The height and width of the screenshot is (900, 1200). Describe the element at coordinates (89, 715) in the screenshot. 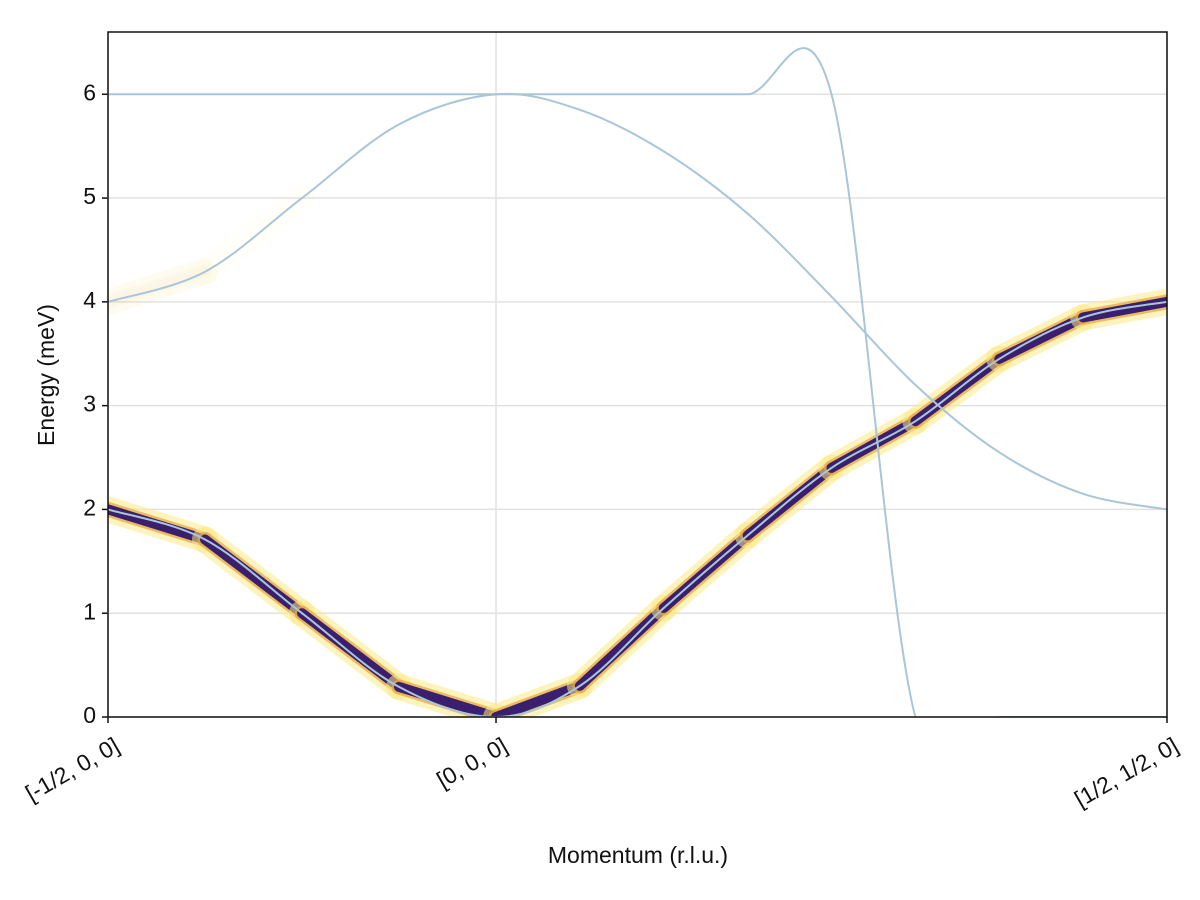

I see `y-tick-label: 0` at that location.